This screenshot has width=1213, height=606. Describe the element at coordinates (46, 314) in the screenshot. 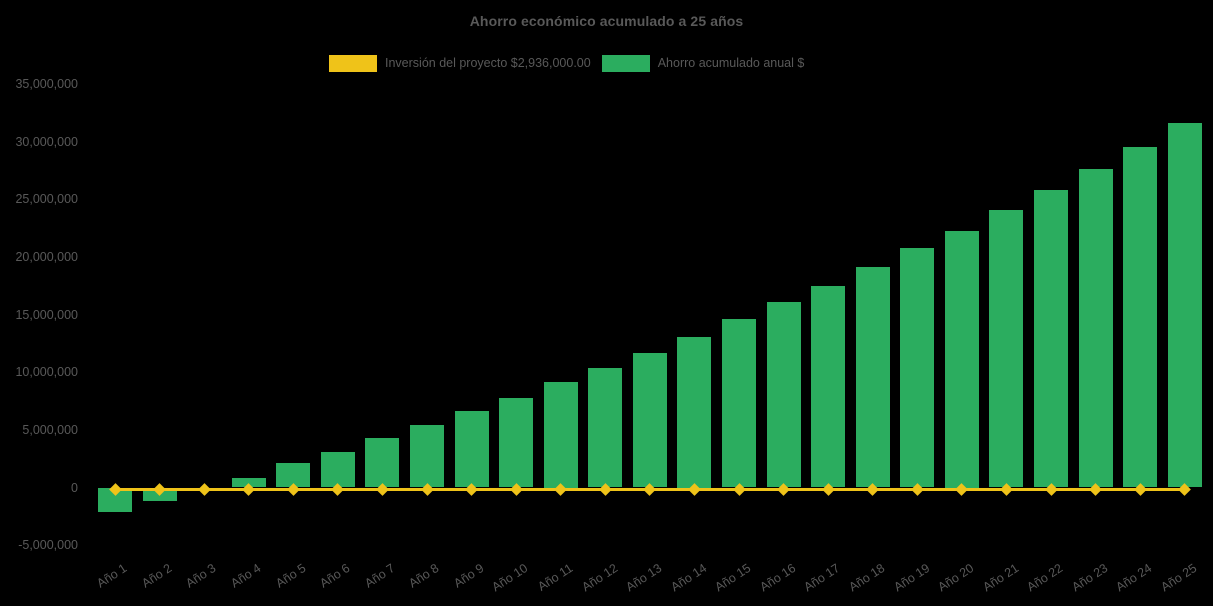

I see `y-axis-label: 15,000,000` at that location.